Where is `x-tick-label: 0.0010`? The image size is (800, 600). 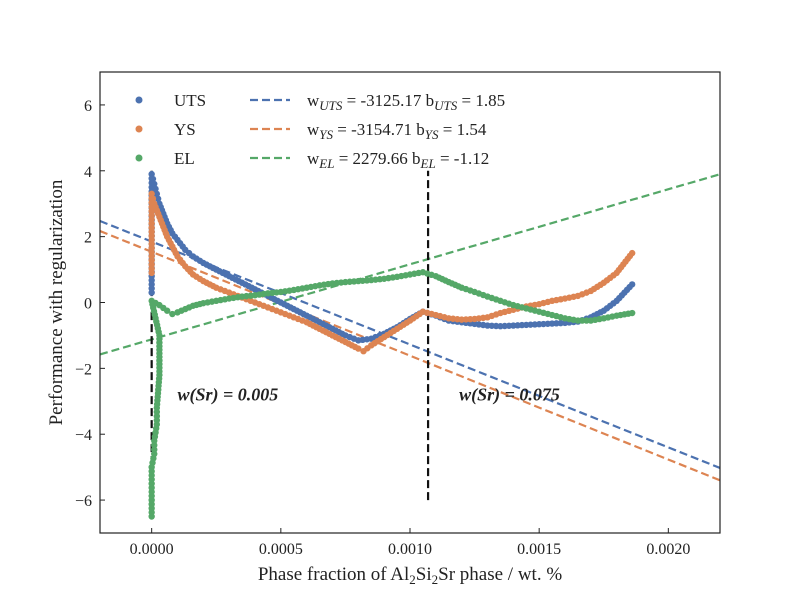
x-tick-label: 0.0010 is located at coordinates (410, 549).